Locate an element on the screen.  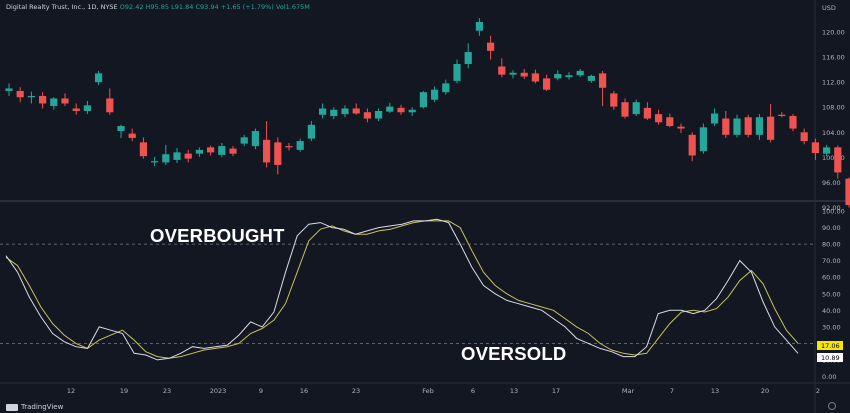
d-value-label: 10.89 is located at coordinates (830, 358).